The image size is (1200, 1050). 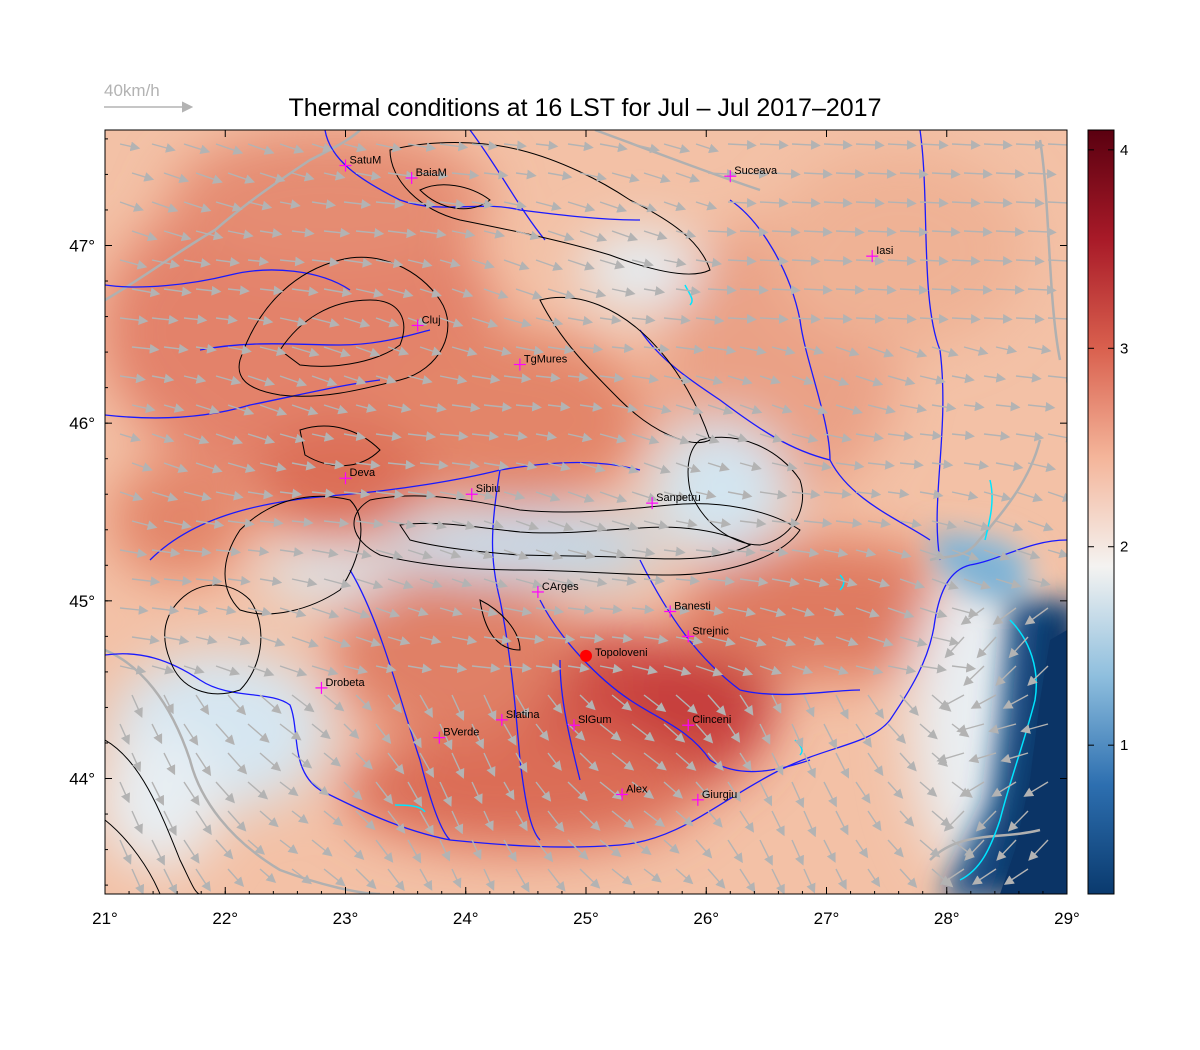 I want to click on lat-tick-label: 46°, so click(x=82, y=423).